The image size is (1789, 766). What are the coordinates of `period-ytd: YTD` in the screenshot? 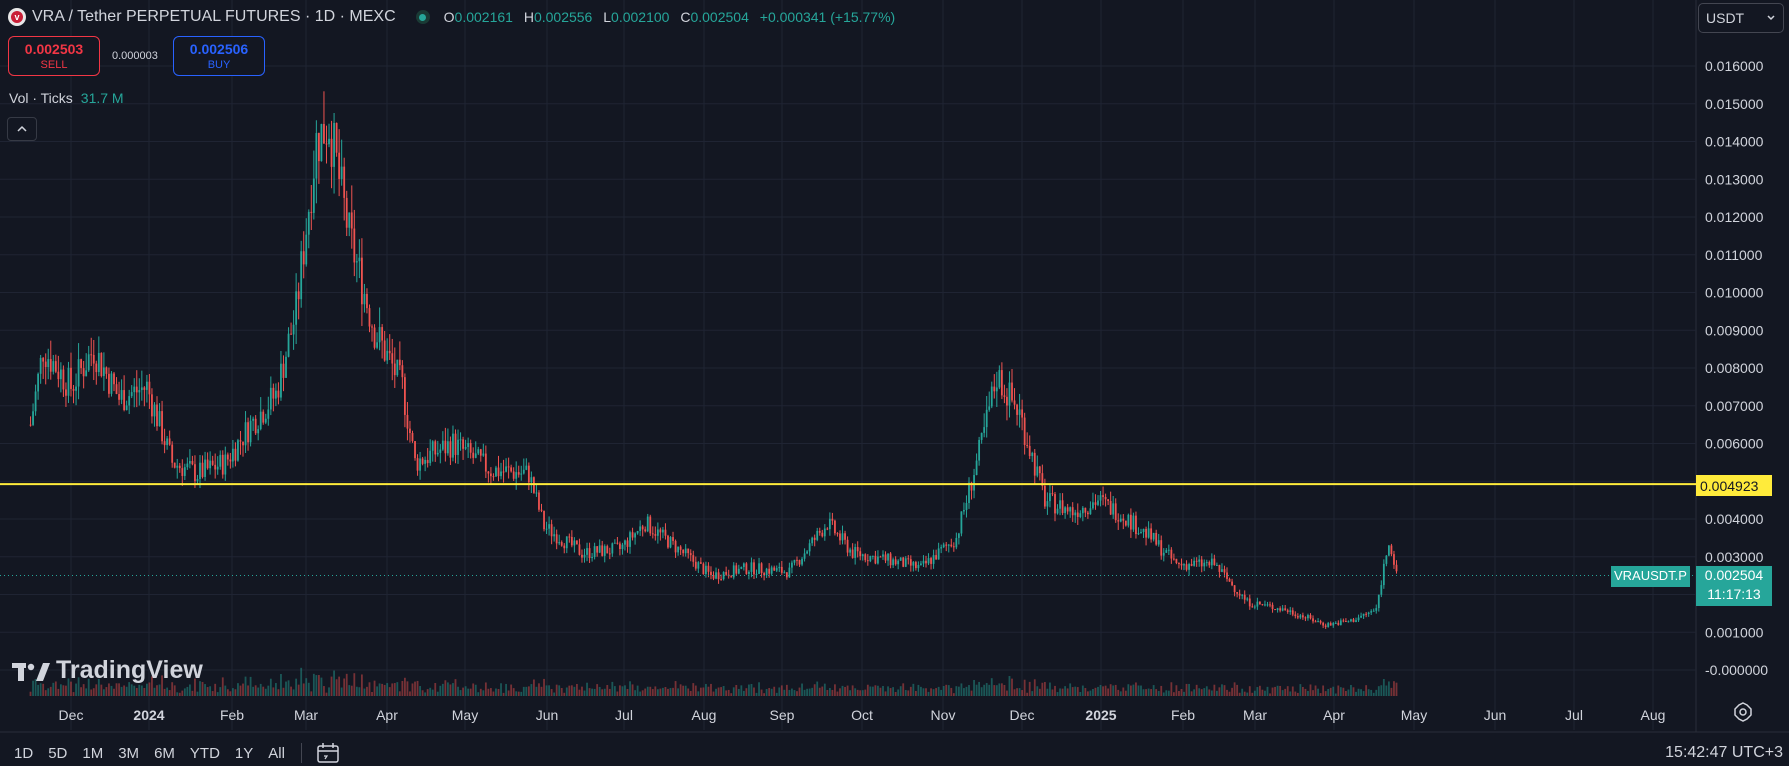 It's located at (204, 753).